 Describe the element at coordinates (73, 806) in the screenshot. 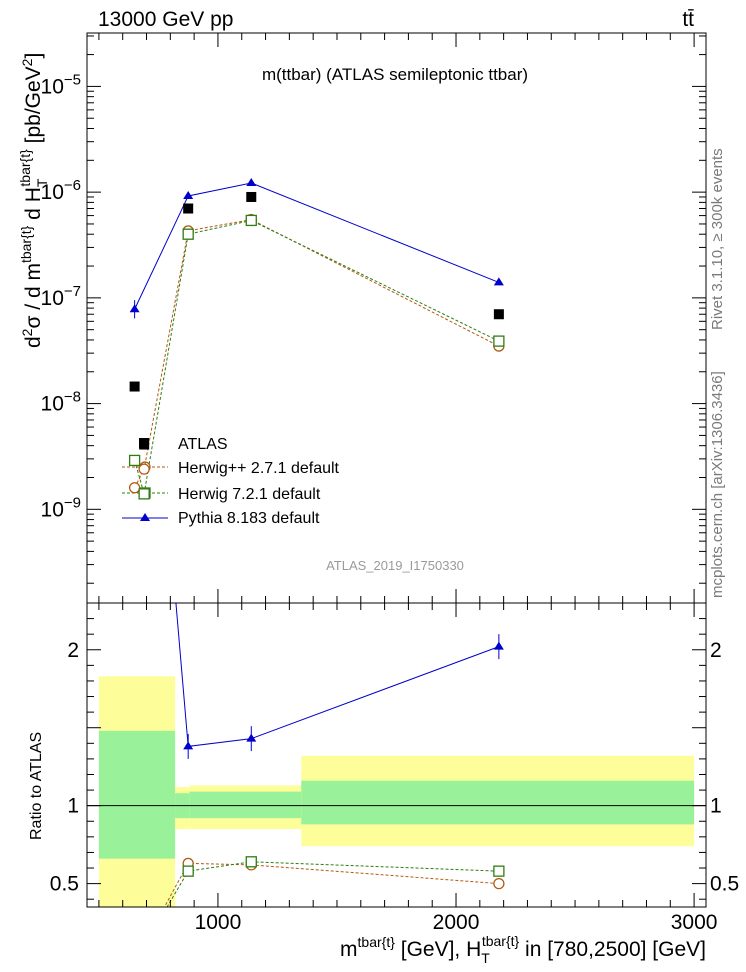

I see `ratio-ytick-label-left-1: 1` at that location.